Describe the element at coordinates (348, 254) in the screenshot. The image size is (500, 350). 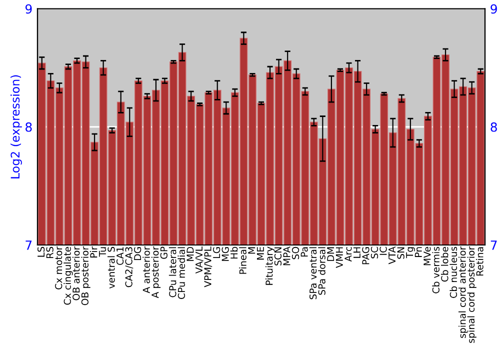
I see `x-tick-label: Arc` at that location.